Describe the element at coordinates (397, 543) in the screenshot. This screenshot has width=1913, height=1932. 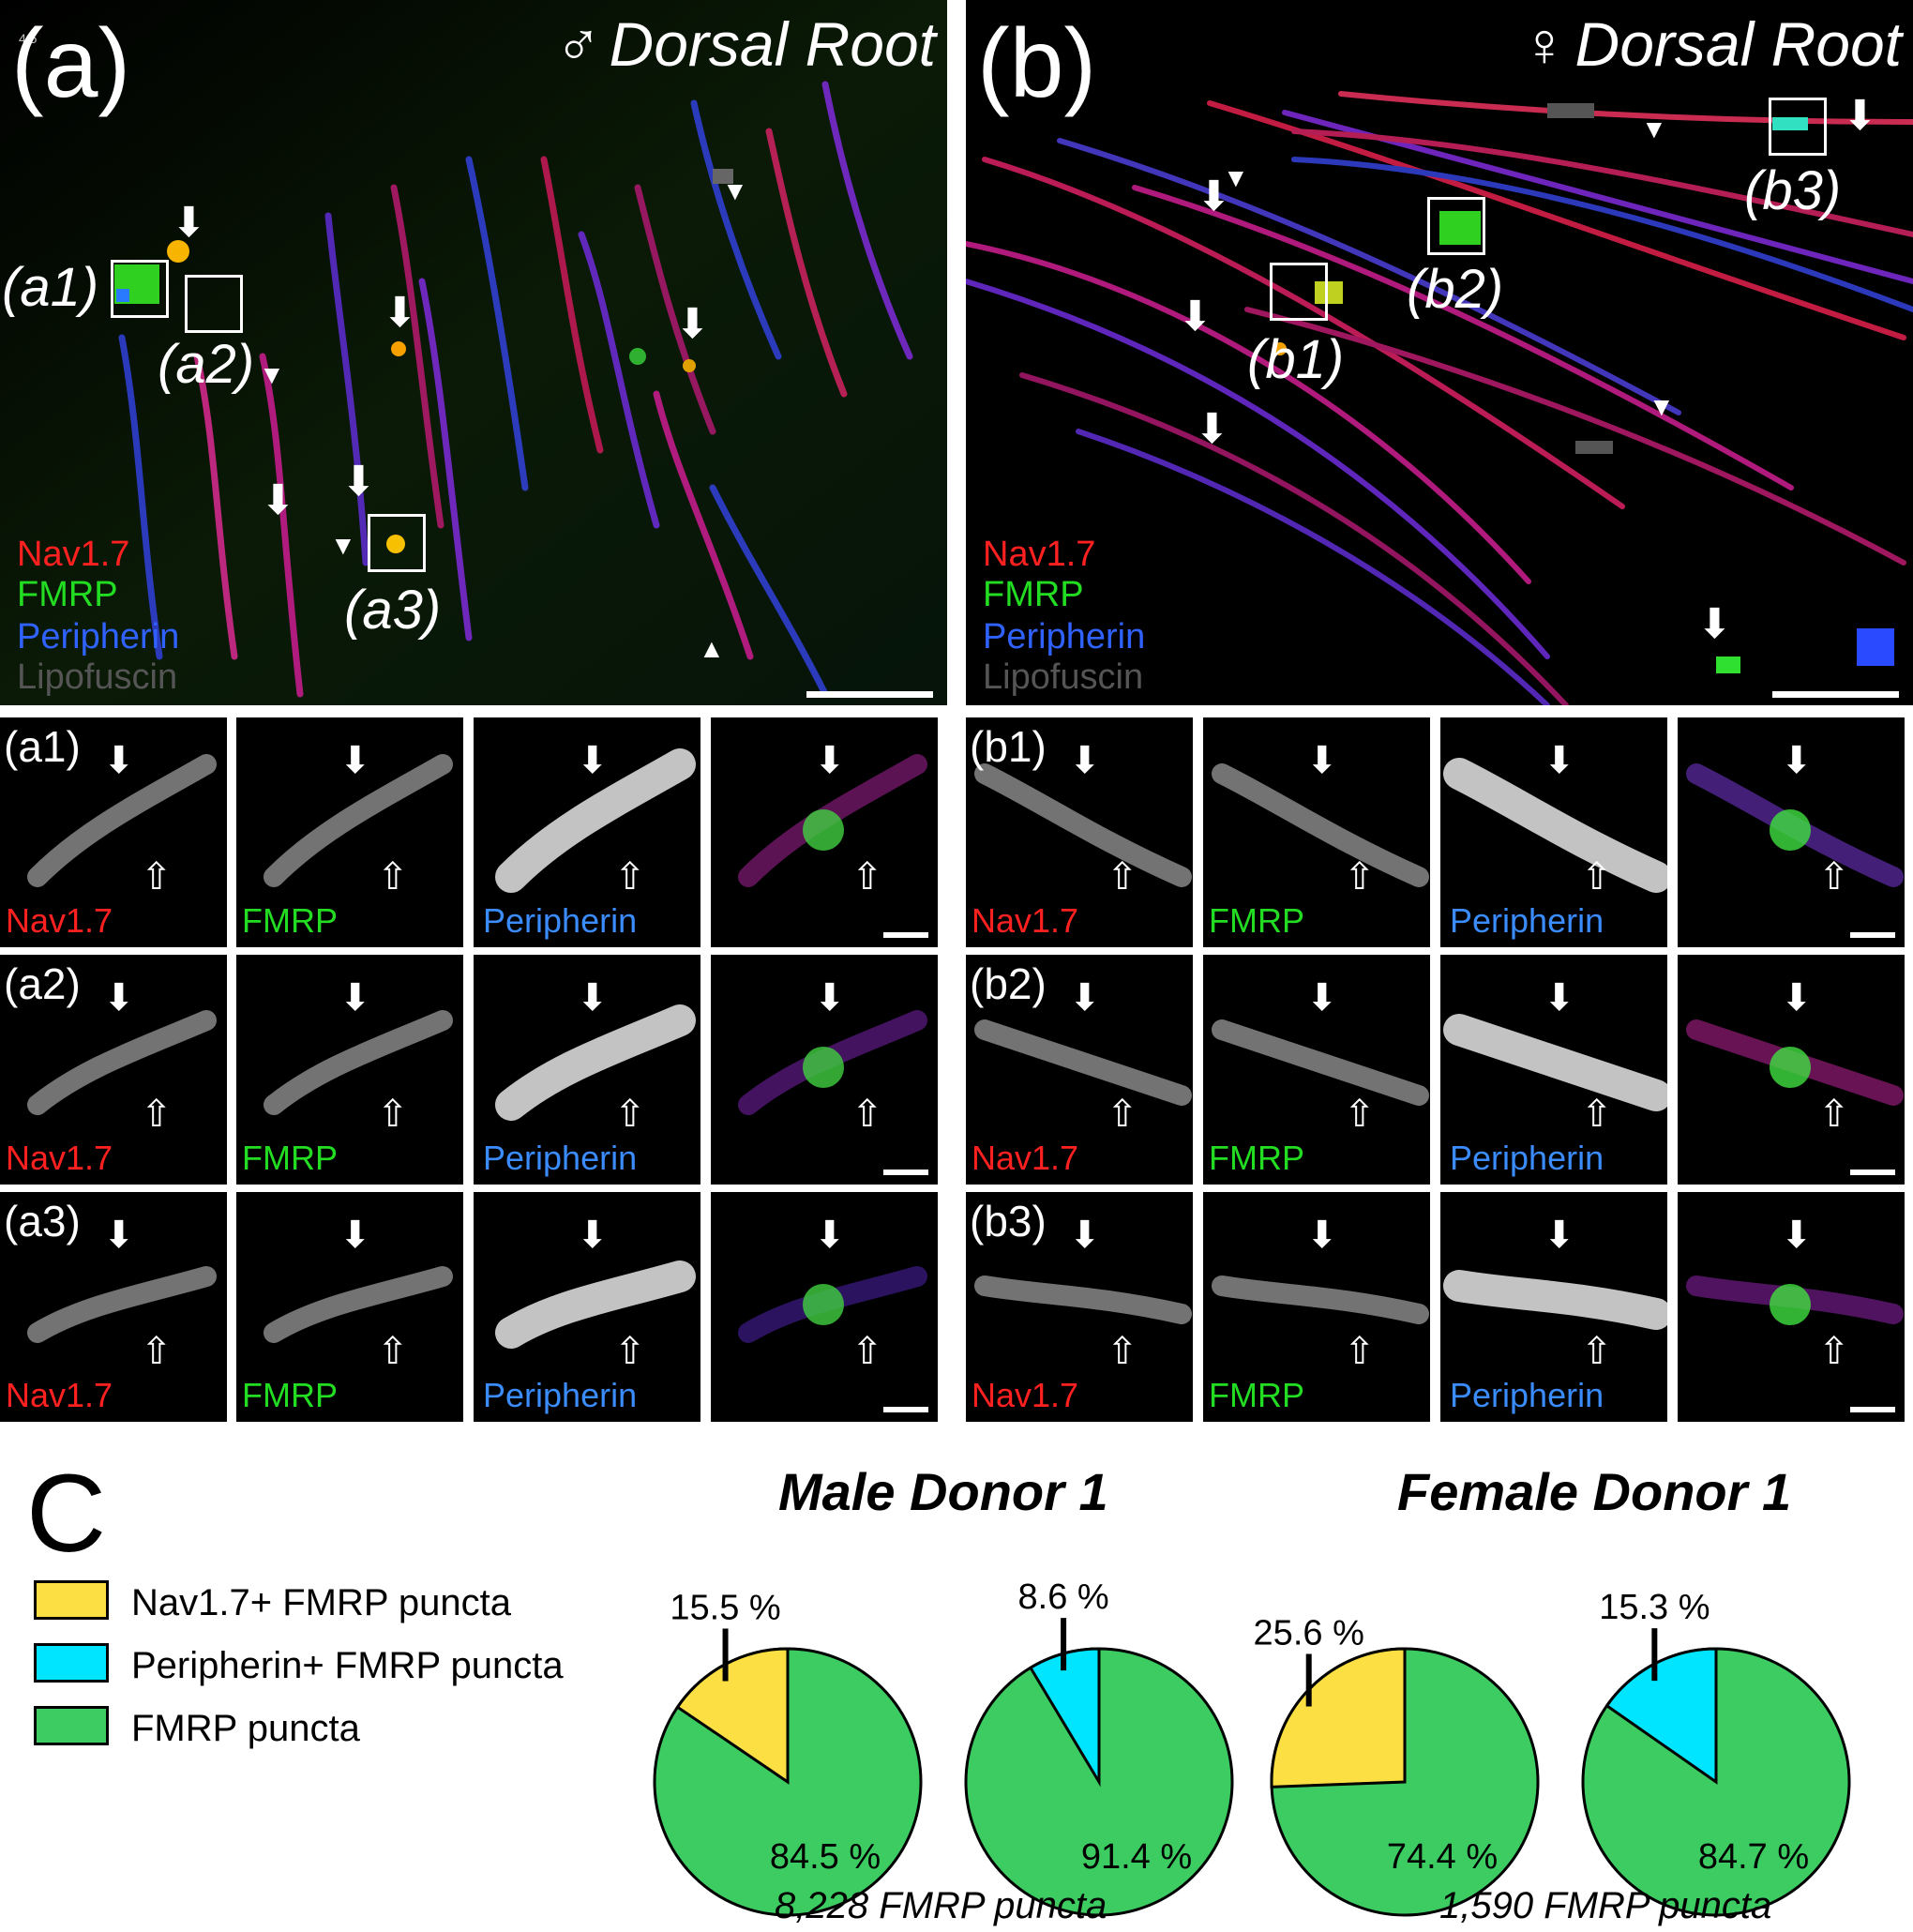
I see `inset-box-a3` at that location.